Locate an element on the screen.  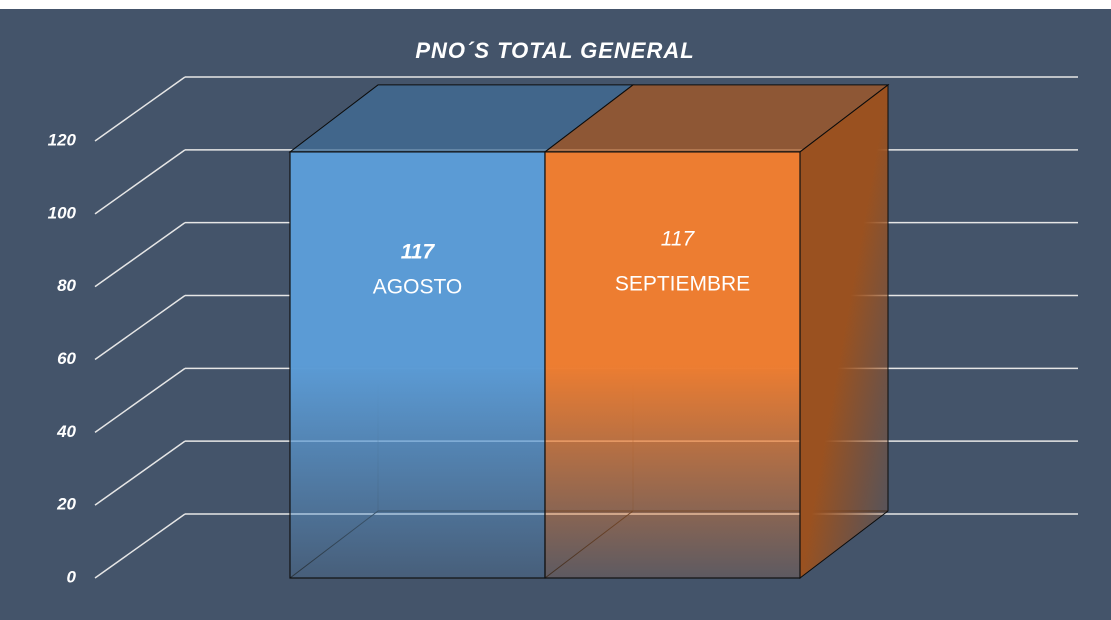
y-tick-label: 60 is located at coordinates (66, 358).